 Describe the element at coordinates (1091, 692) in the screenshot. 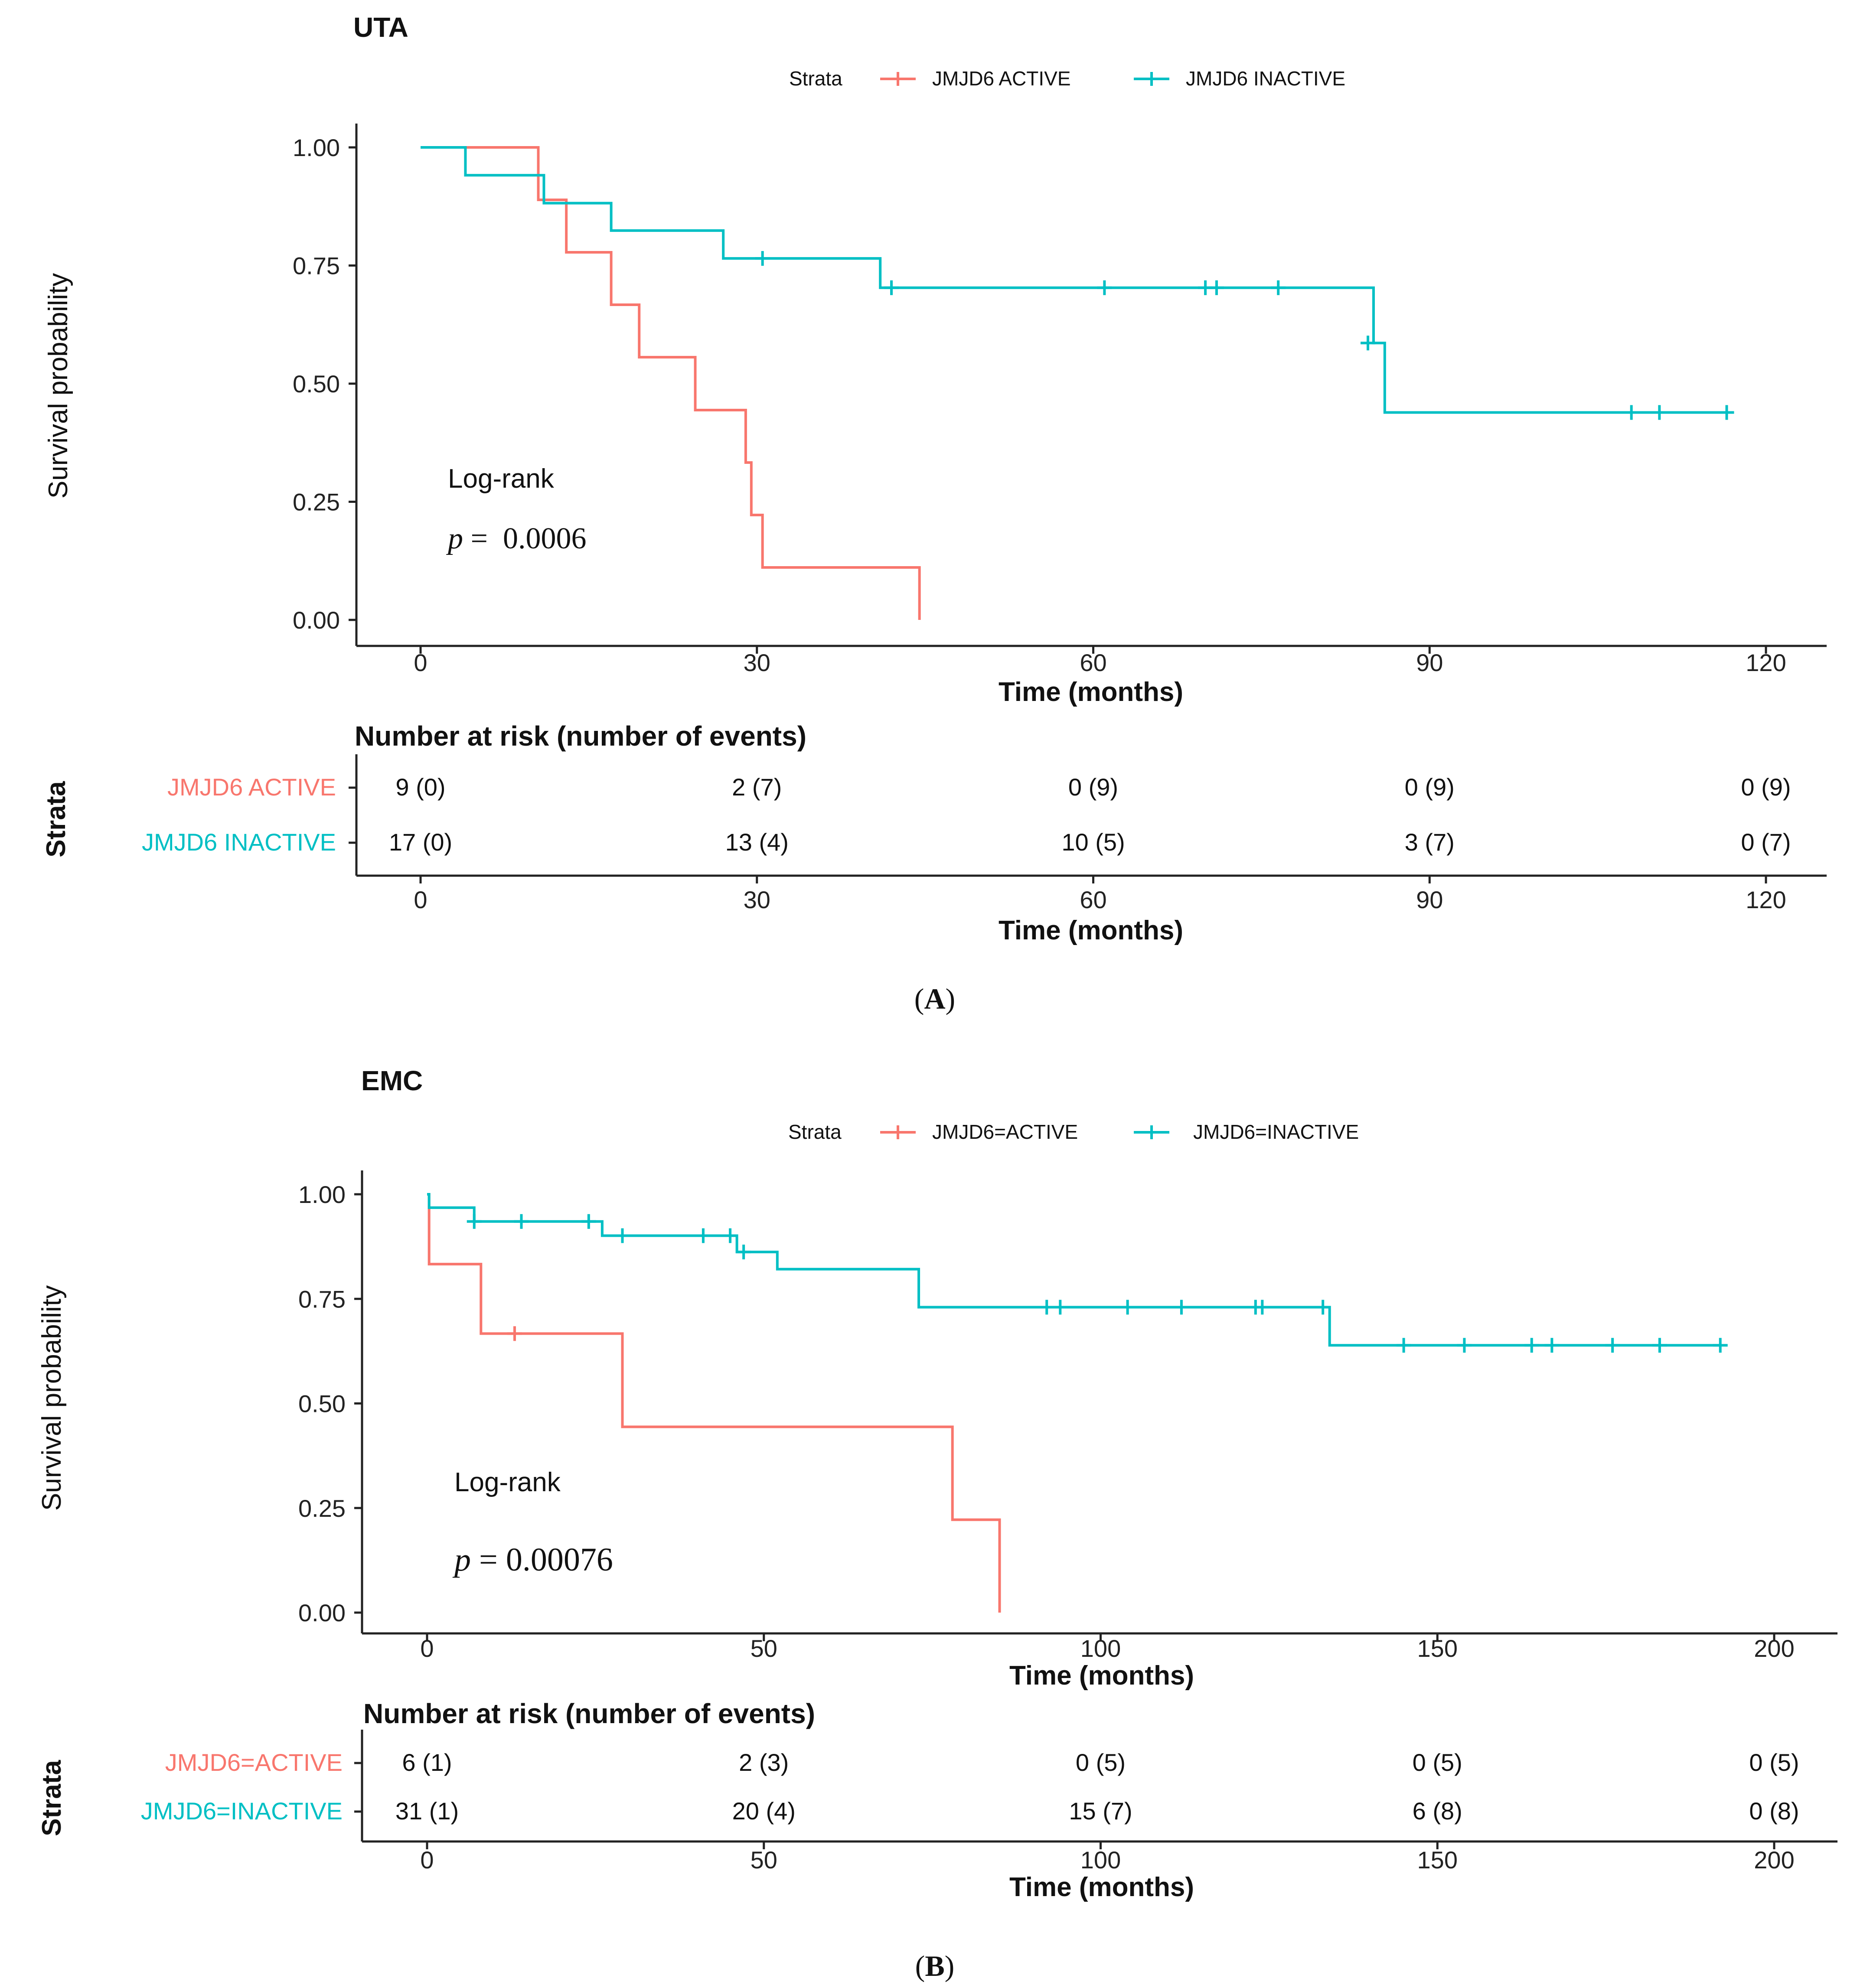

I see `x-axis-label-a: Time (months)` at that location.